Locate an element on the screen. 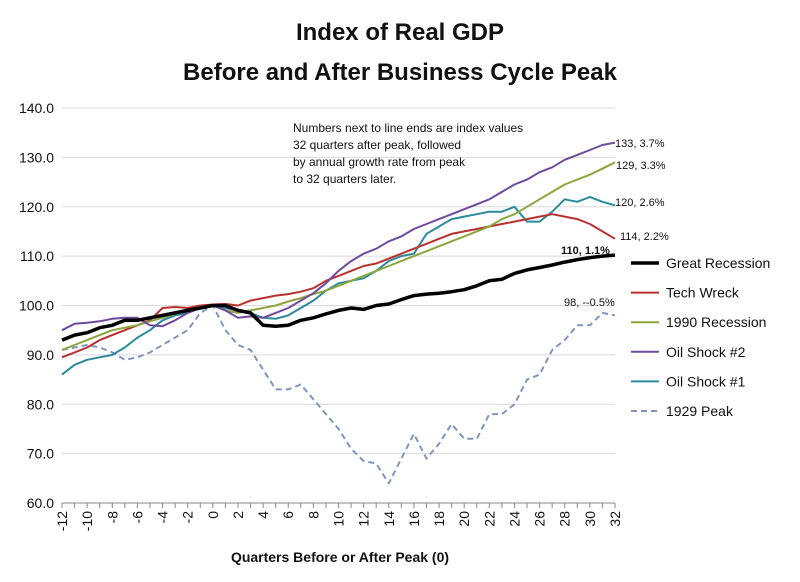 The image size is (800, 582). end-label-2: 129, 3.3% is located at coordinates (641, 166).